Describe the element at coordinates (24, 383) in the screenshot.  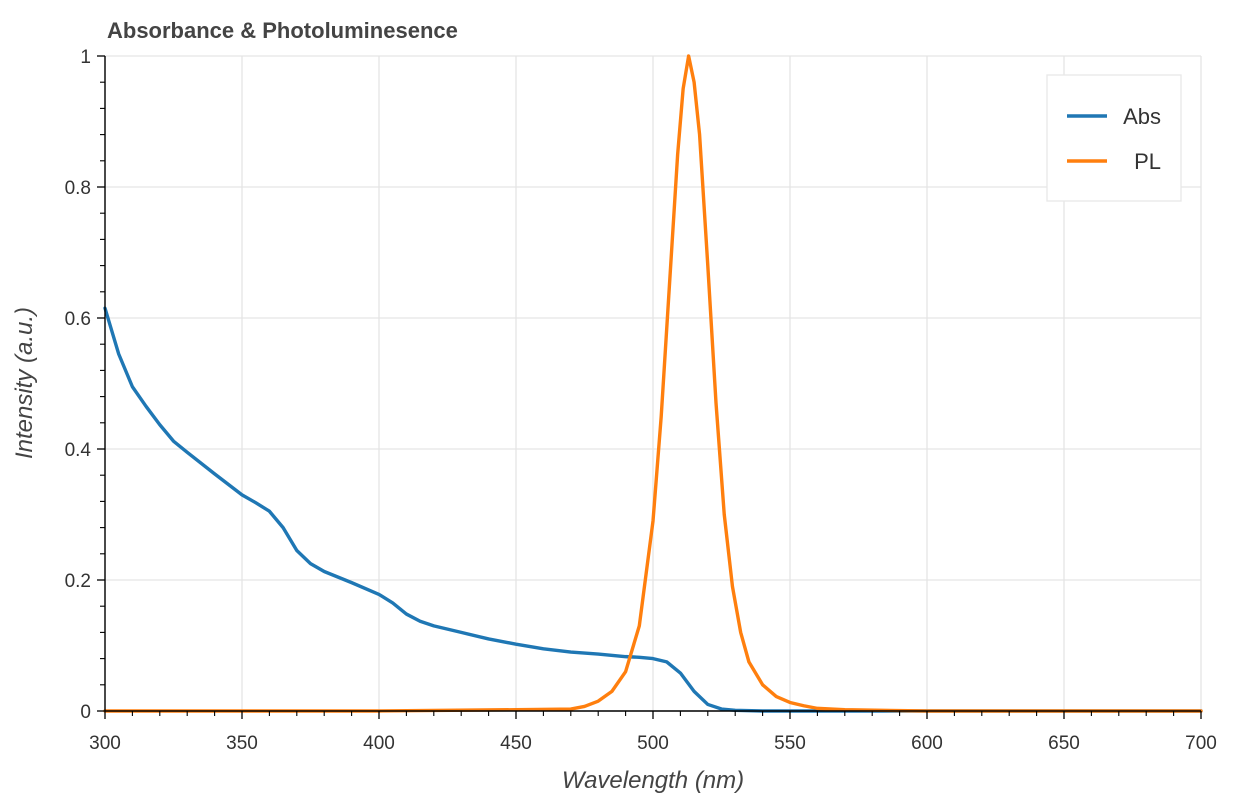
I see `y-axis-title: Intensity (a.u.)` at that location.